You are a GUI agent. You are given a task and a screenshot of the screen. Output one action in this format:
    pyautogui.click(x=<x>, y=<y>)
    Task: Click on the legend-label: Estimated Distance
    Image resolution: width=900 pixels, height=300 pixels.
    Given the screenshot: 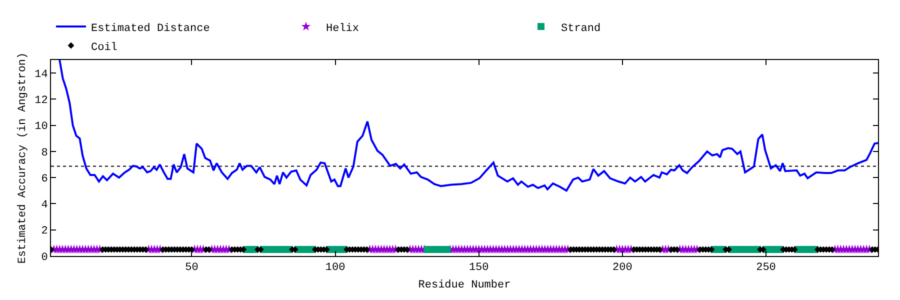 What is the action you would take?
    pyautogui.click(x=150, y=28)
    